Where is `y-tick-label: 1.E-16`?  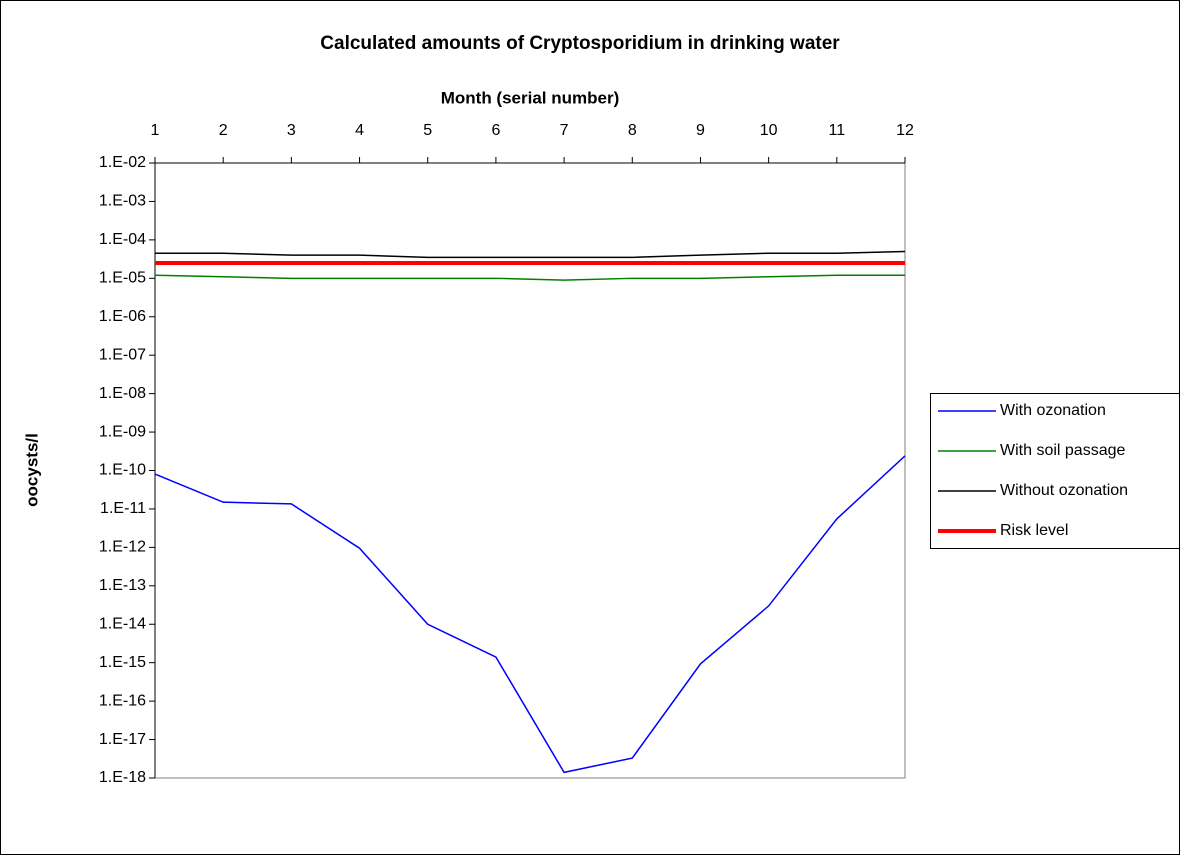
y-tick-label: 1.E-16 is located at coordinates (122, 700).